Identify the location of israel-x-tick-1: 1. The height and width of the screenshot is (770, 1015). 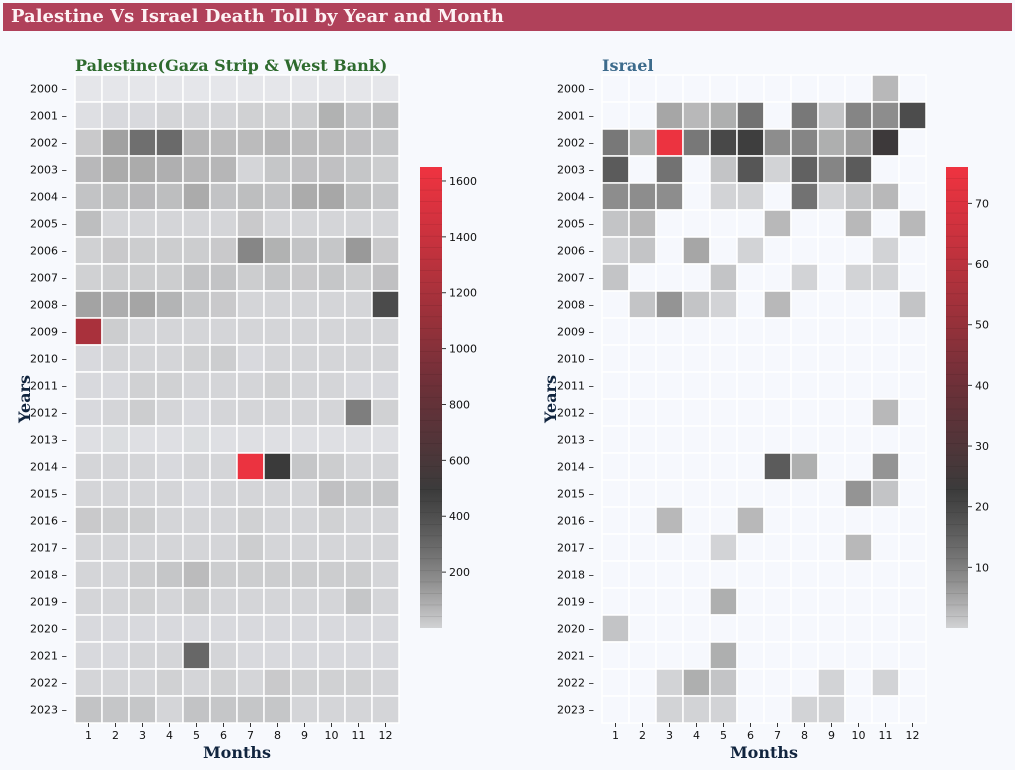
(615, 735).